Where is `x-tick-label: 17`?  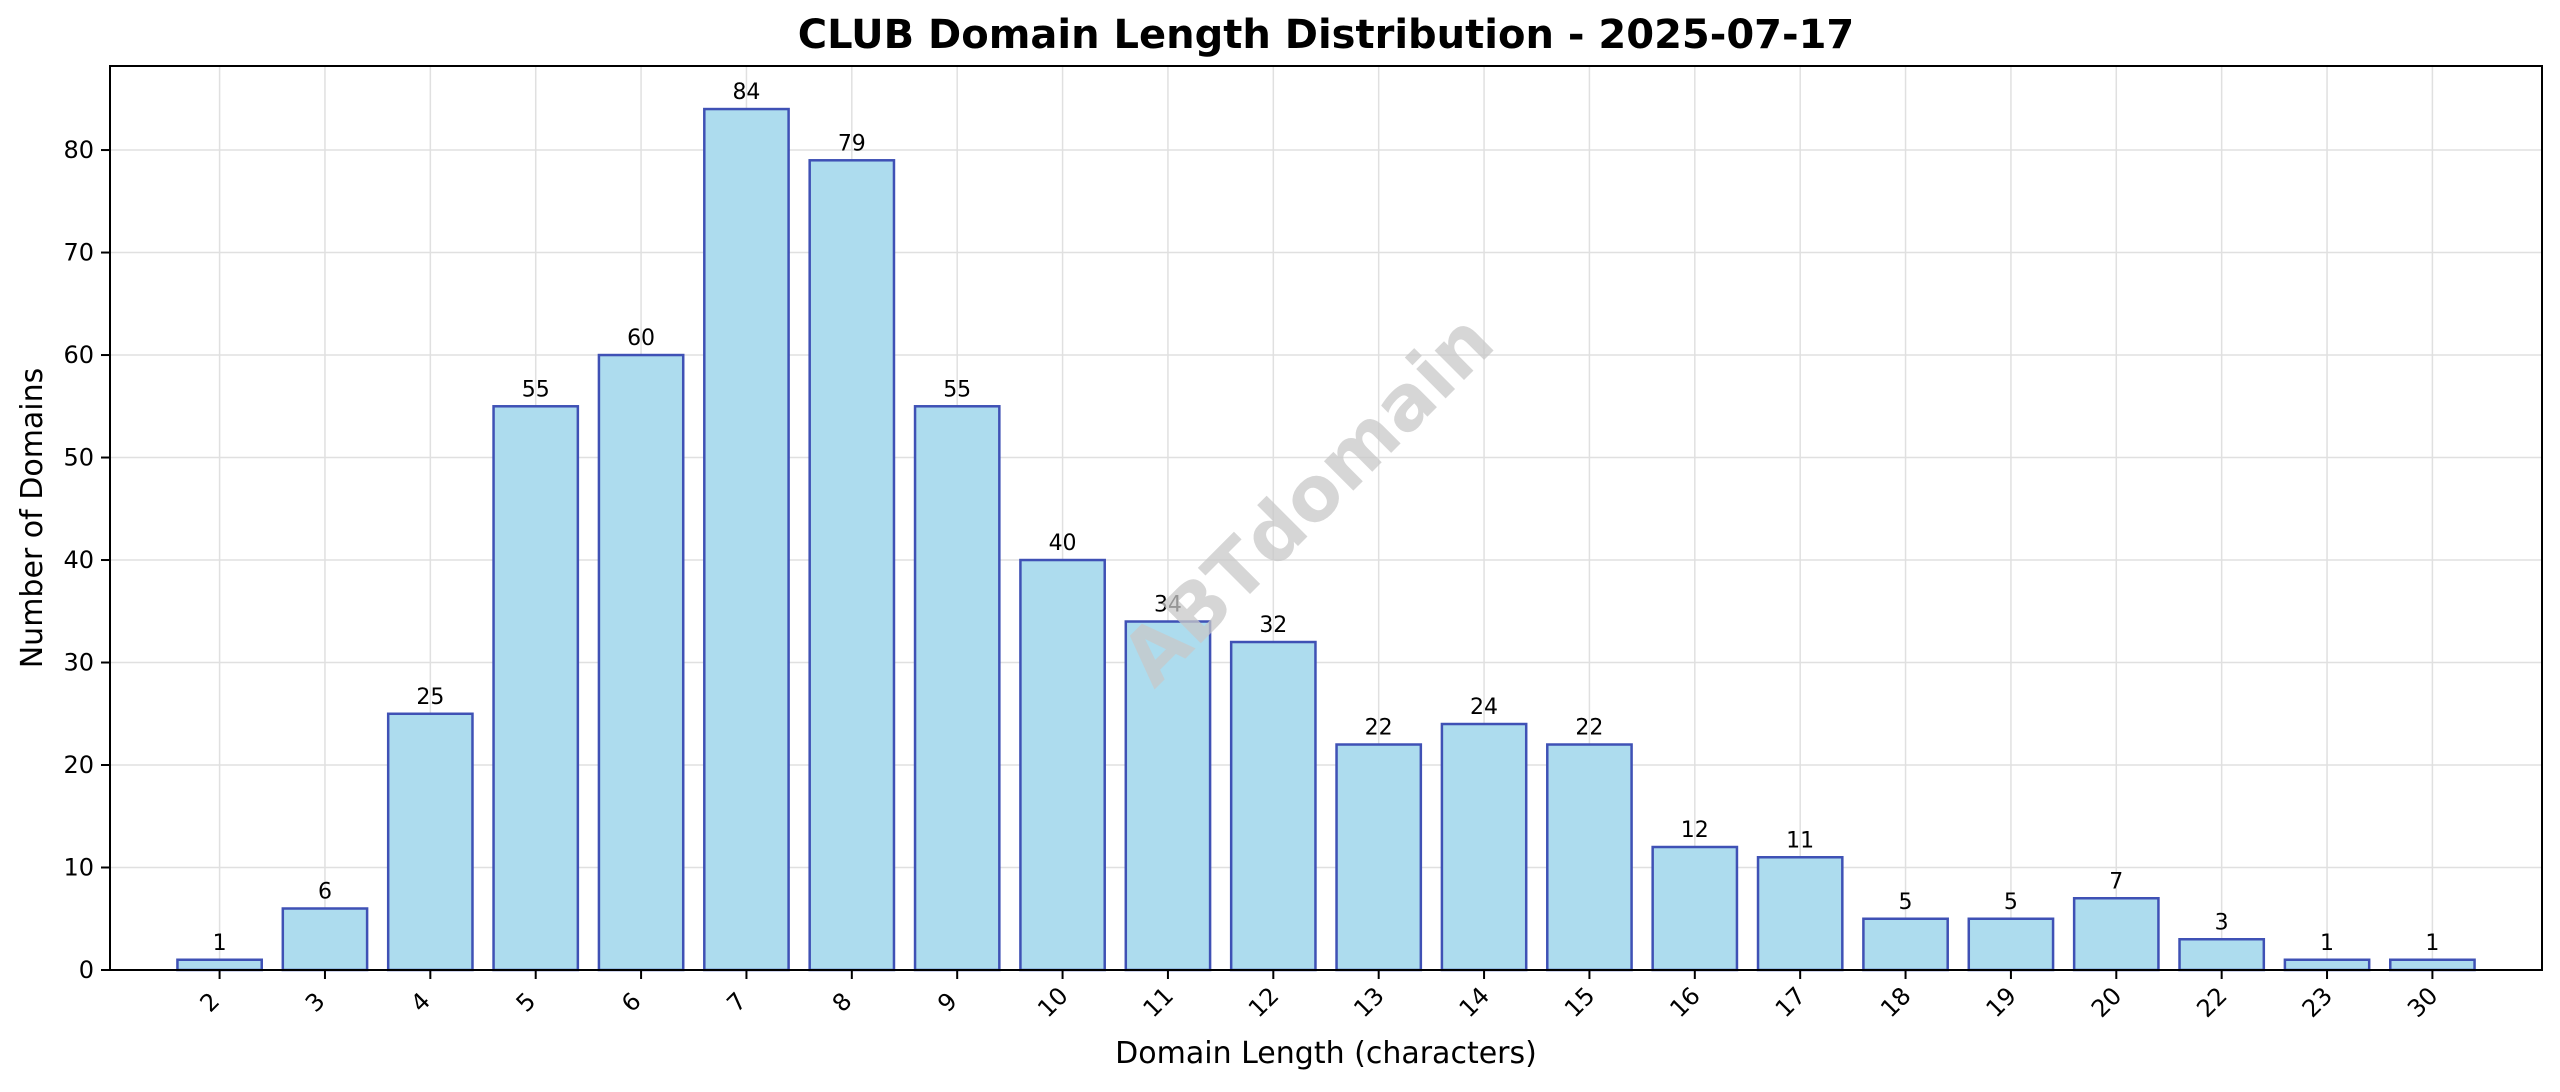
x-tick-label: 17 is located at coordinates (1790, 1002).